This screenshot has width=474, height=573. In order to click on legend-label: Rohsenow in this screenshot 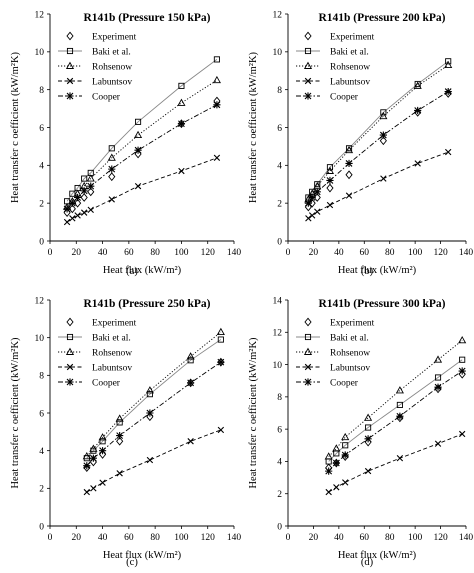, I will do `click(112, 67)`.